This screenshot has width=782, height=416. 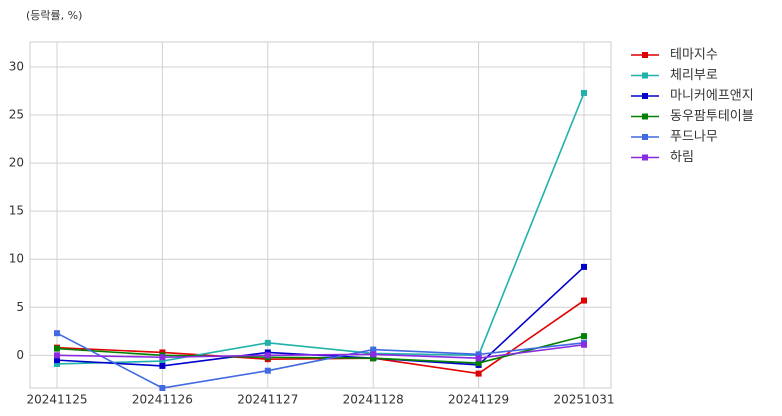 What do you see at coordinates (267, 400) in the screenshot?
I see `x-tick-label: 20241127` at bounding box center [267, 400].